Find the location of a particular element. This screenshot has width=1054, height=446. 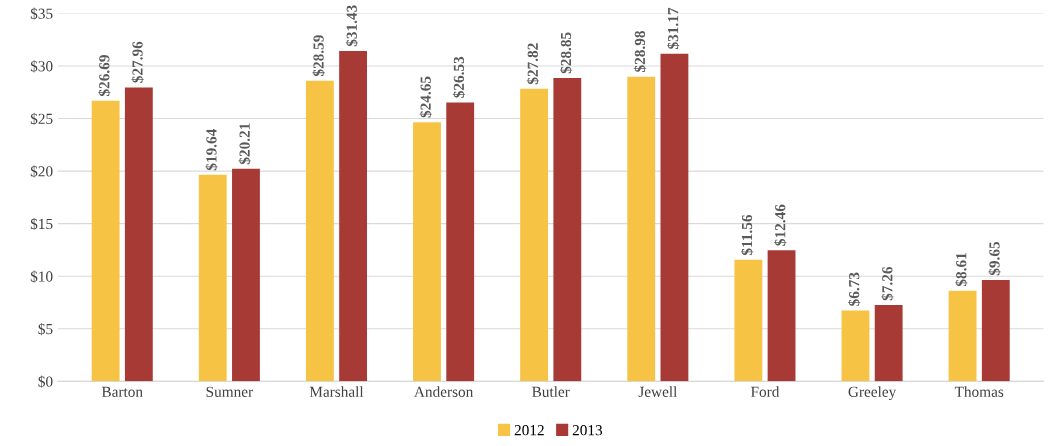

data-label: $27.82 is located at coordinates (532, 64).